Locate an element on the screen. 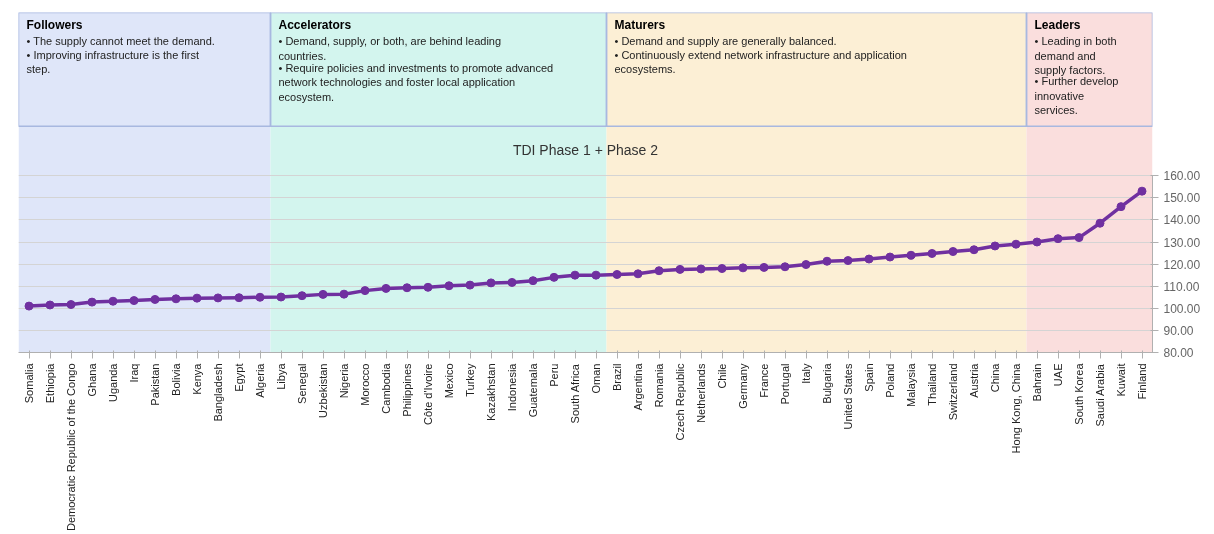 Image resolution: width=1214 pixels, height=534 pixels. x-tick-label: Argentina is located at coordinates (638, 386).